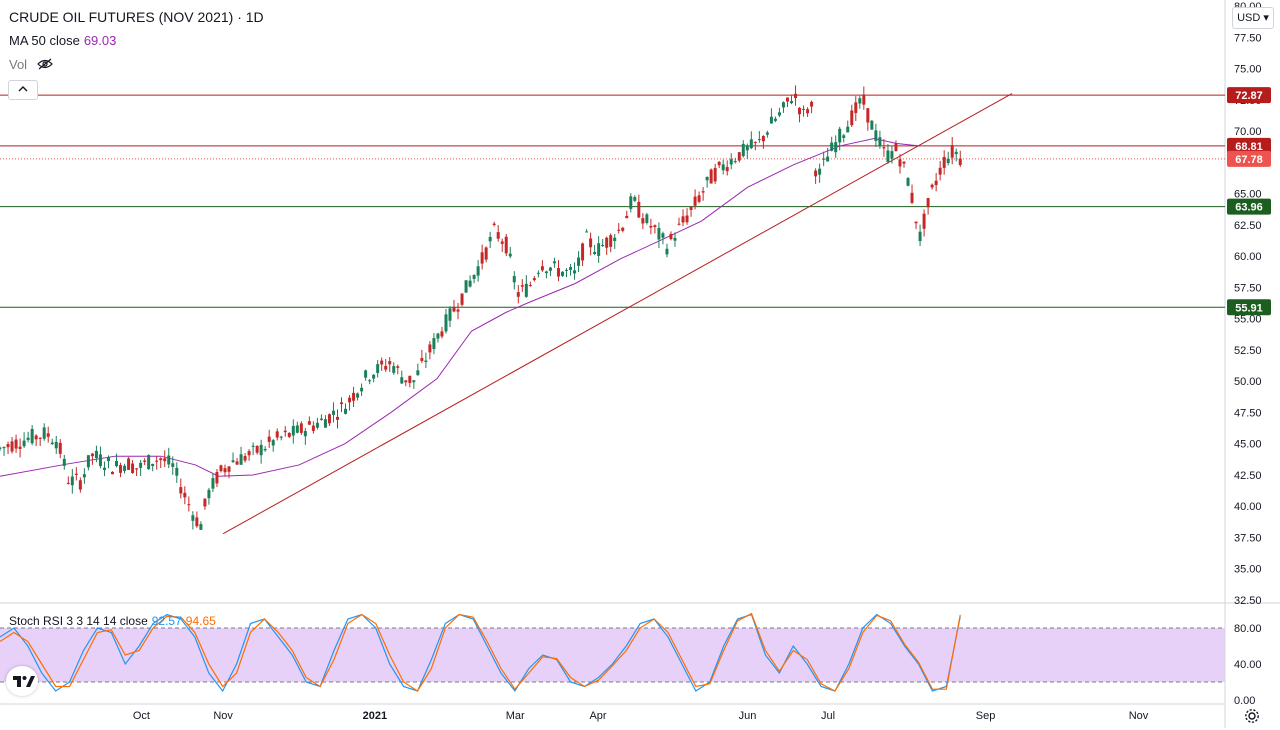 Image resolution: width=1280 pixels, height=730 pixels. What do you see at coordinates (112, 621) in the screenshot?
I see `stoch-rsi-legend: Stoch RSI 3 3 14 14 close 92.57 94.65` at bounding box center [112, 621].